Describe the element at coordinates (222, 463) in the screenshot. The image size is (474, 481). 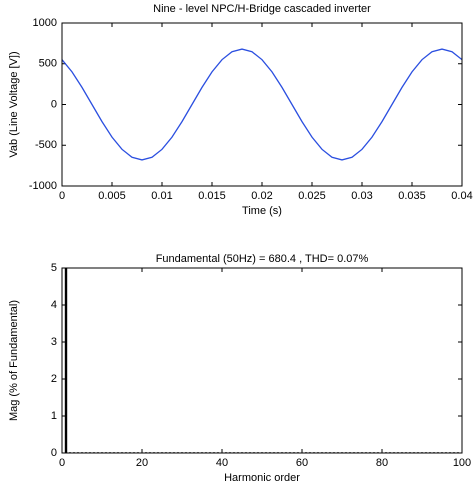
I see `x-tick-label: 40` at that location.